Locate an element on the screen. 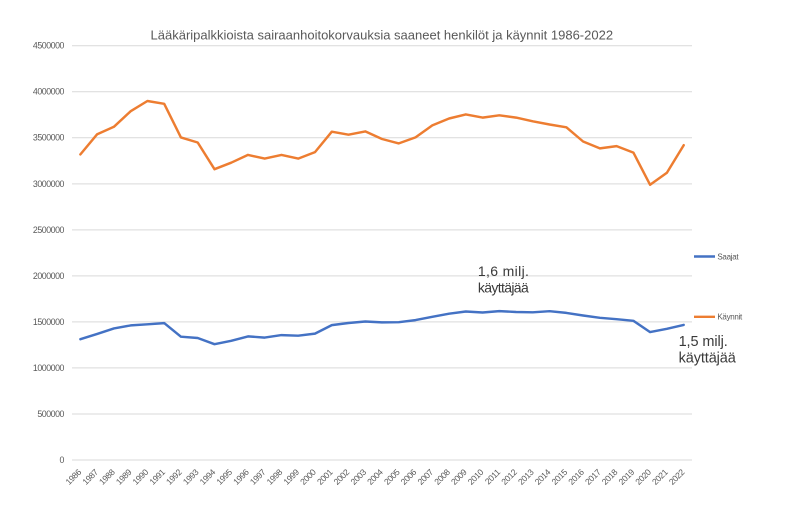 Image resolution: width=787 pixels, height=524 pixels. svg-text: 2000000 is located at coordinates (49, 276).